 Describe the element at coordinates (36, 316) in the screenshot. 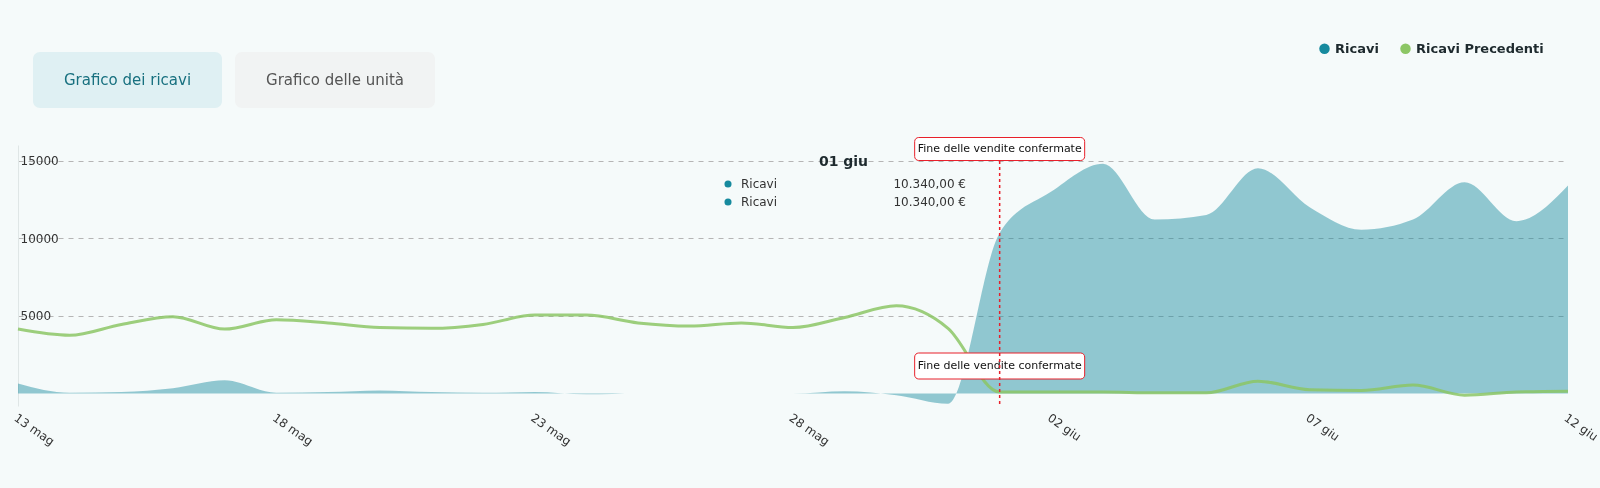

I see `y-tick-label: 5000` at that location.